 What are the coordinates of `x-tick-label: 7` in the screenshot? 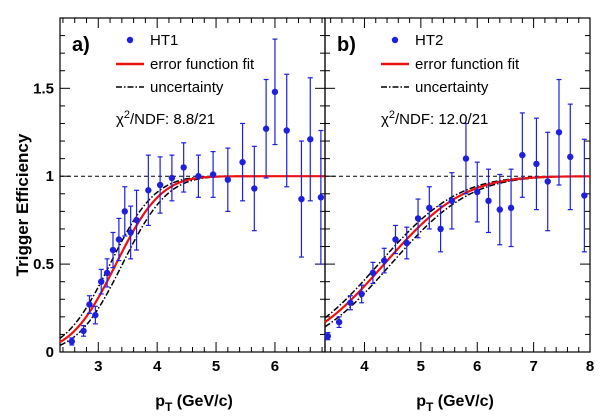 It's located at (533, 366).